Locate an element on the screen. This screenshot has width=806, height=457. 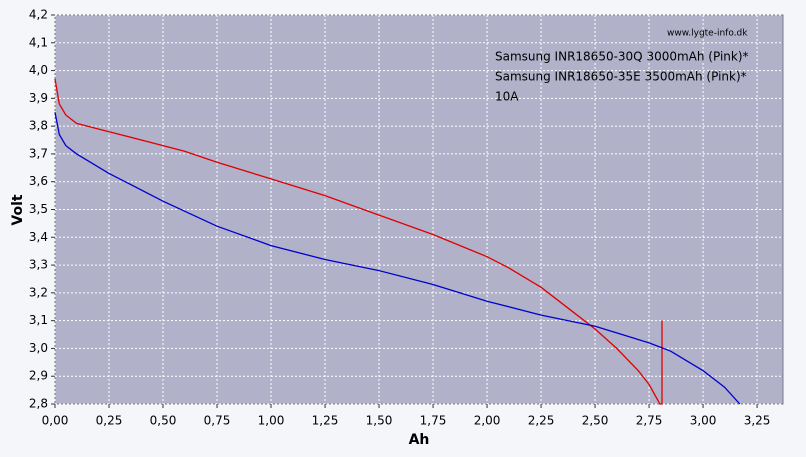
legend-entry: Samsung INR18650-30Q 3000mAh (Pink)* is located at coordinates (622, 57).